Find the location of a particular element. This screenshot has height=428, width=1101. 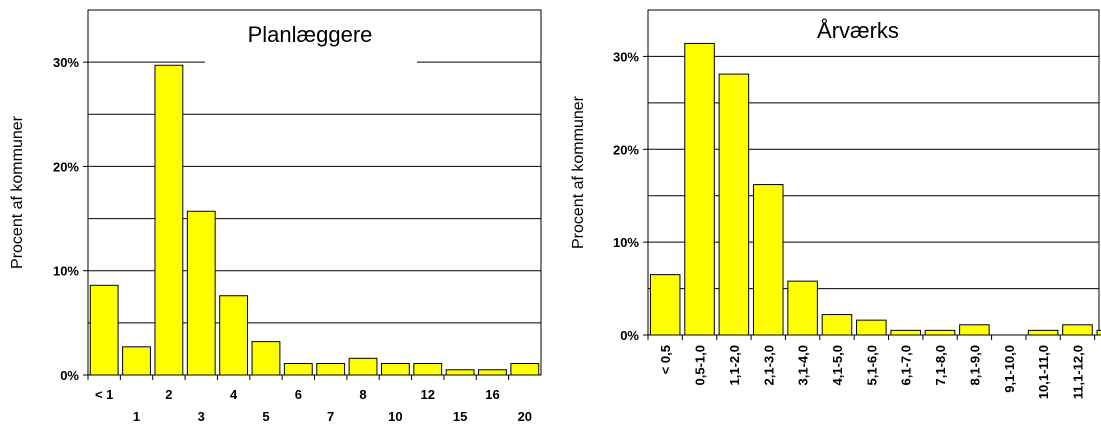

x-tick-label: 5 is located at coordinates (265, 416).